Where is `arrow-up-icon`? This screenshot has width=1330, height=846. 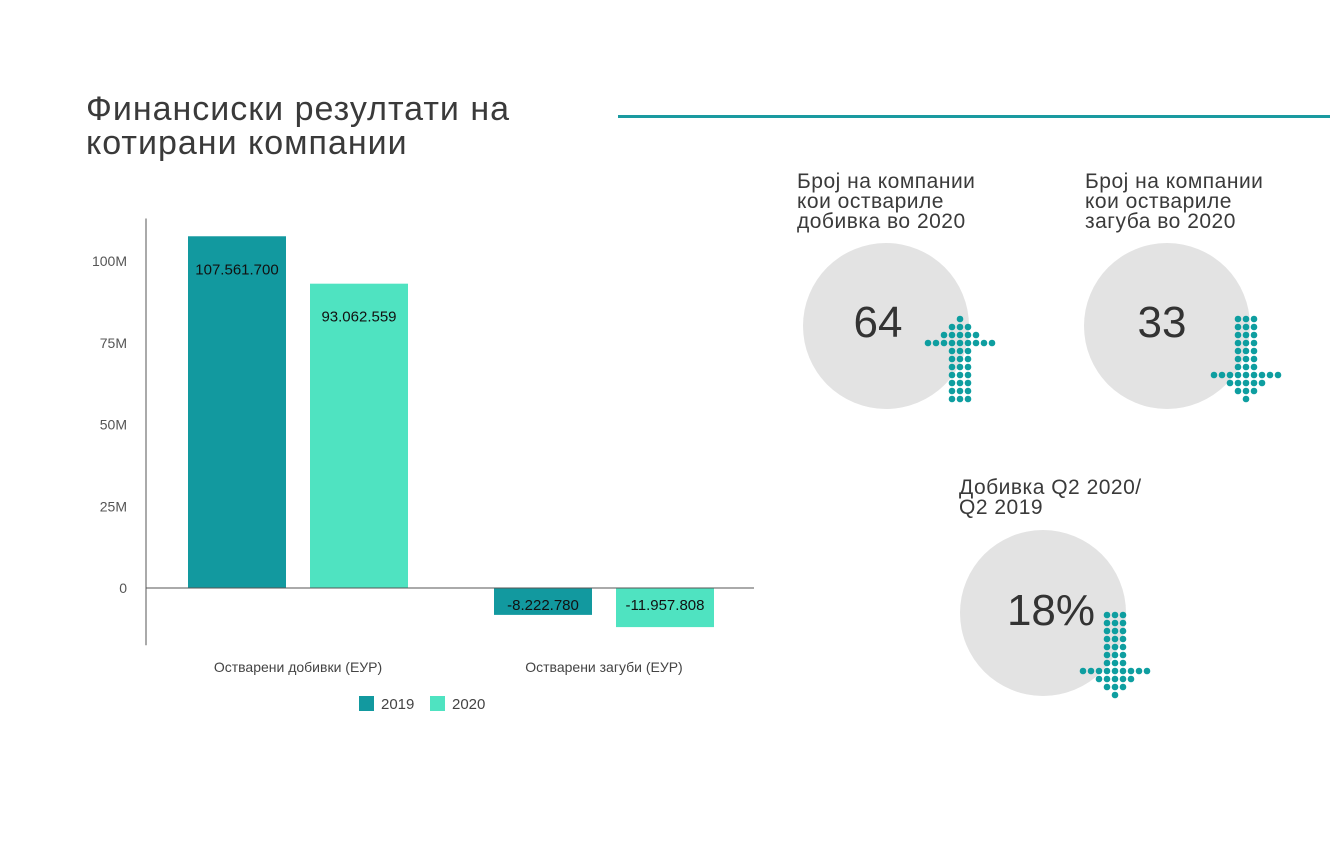 arrow-up-icon is located at coordinates (960, 359).